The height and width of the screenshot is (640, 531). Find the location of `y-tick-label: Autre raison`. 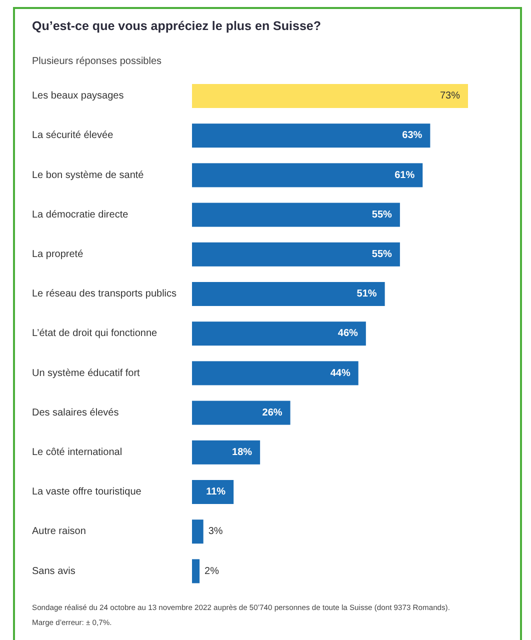

y-tick-label: Autre raison is located at coordinates (59, 532).